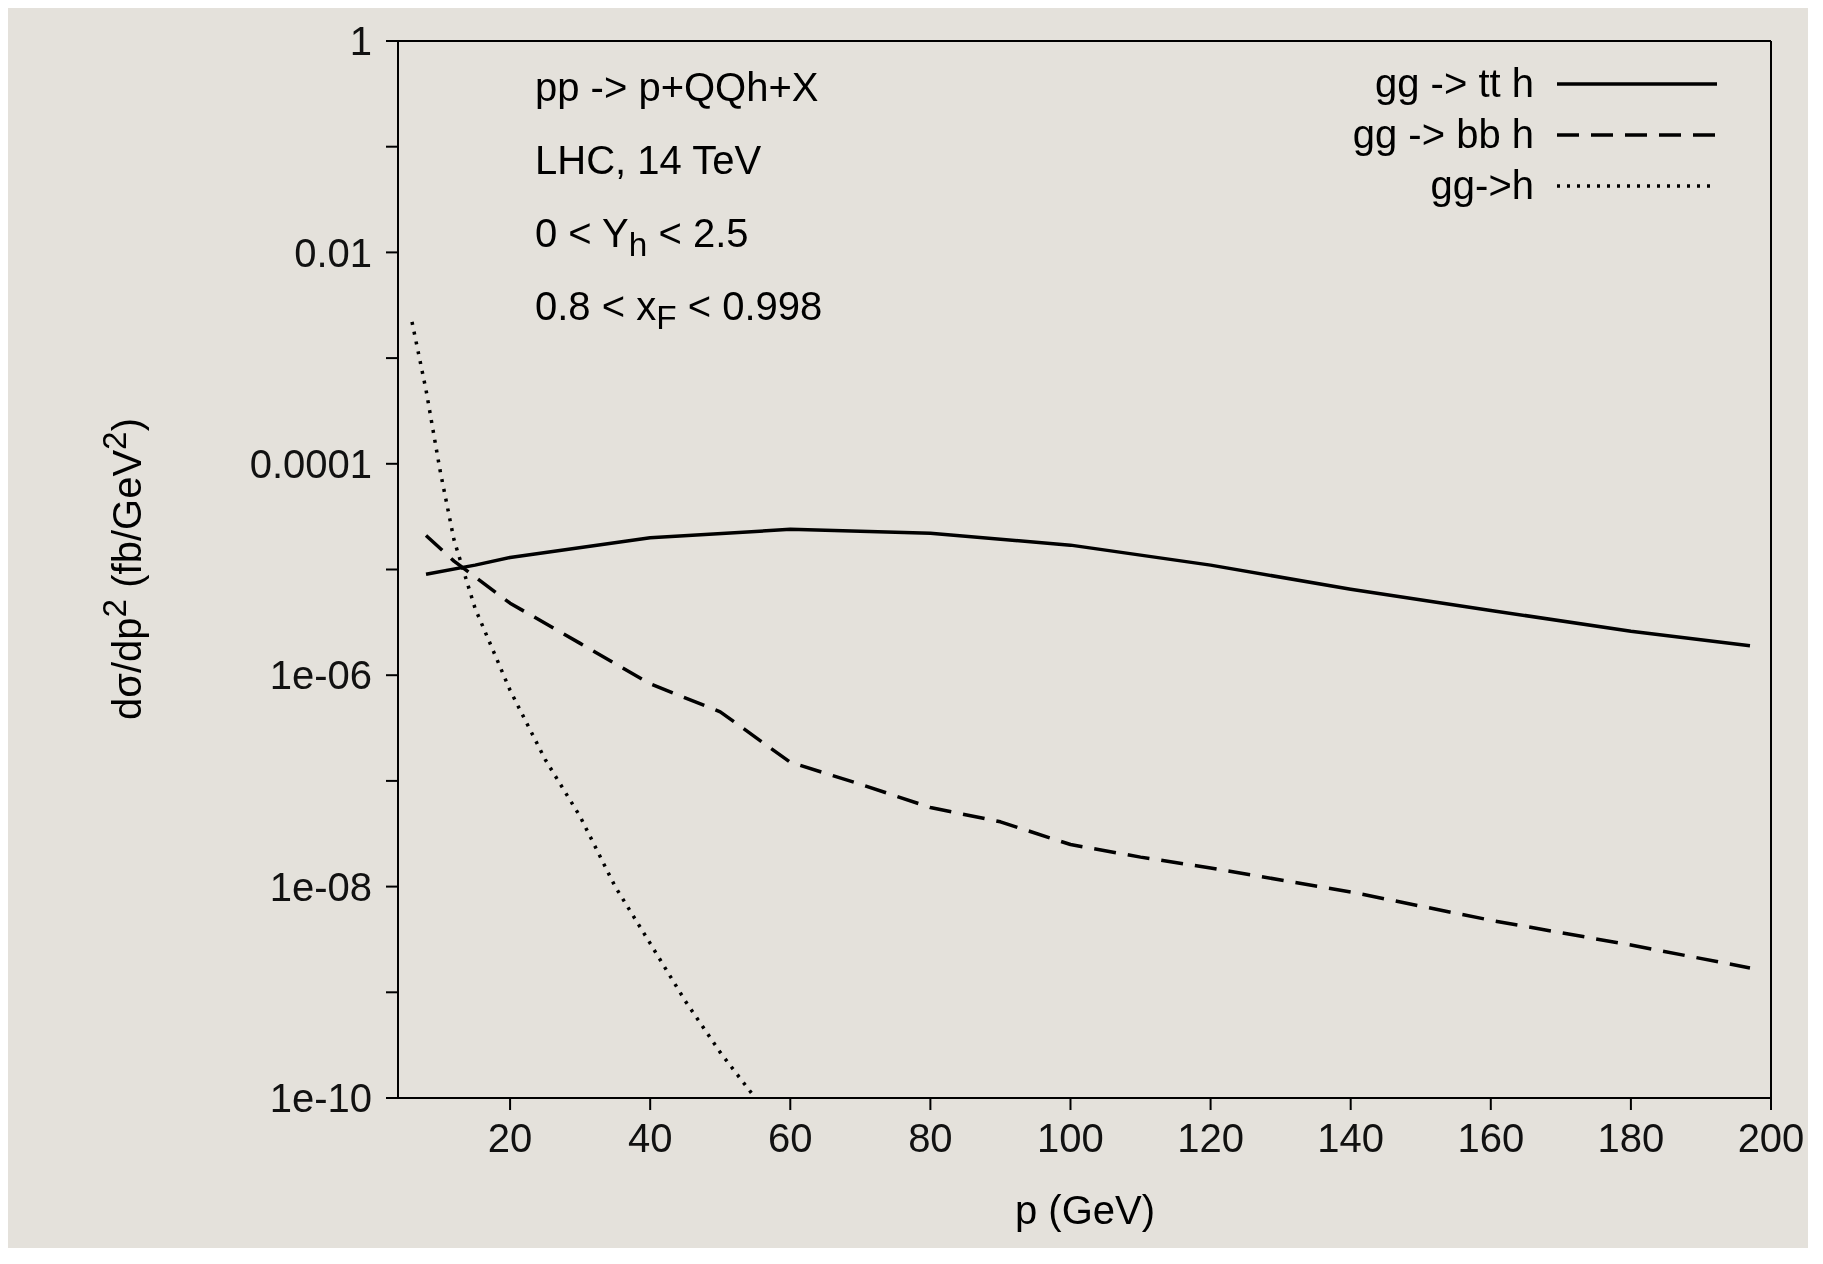  Describe the element at coordinates (310, 464) in the screenshot. I see `y-tick-label: 0.0001` at that location.